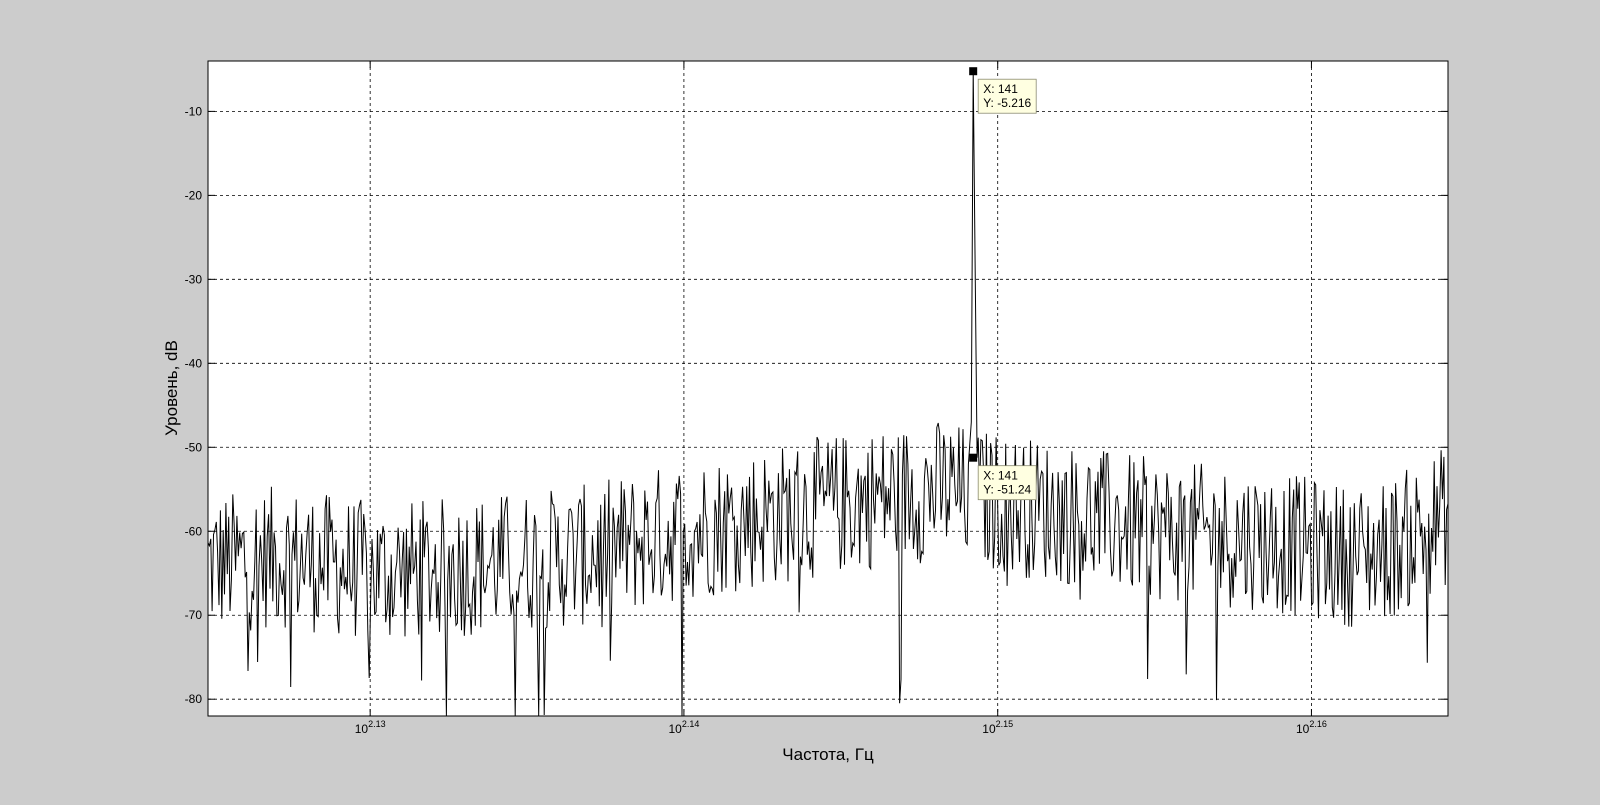 This screenshot has height=805, width=1600. I want to click on x-tick-label: 102.16, so click(1311, 727).